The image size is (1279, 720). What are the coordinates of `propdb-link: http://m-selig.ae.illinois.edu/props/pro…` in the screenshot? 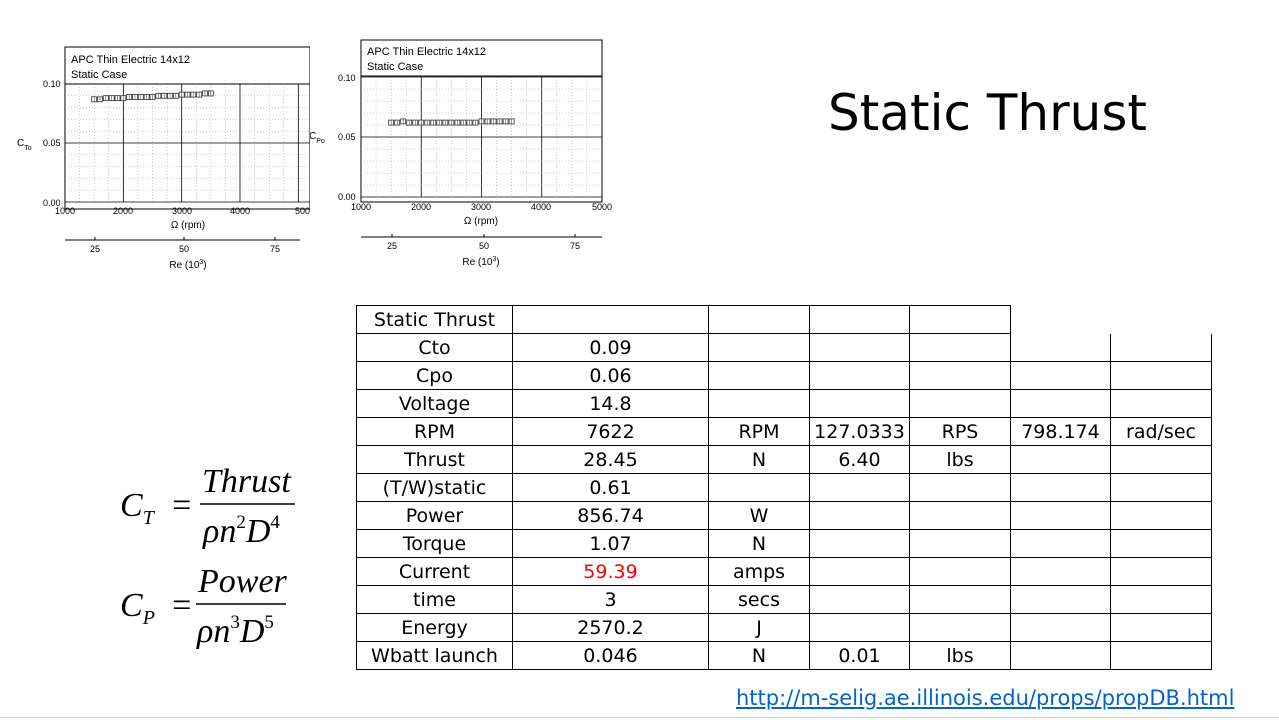 It's located at (985, 698).